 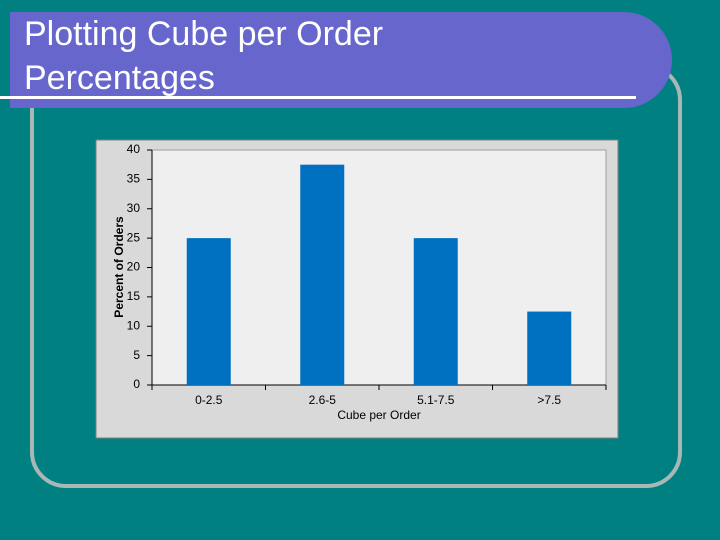 What do you see at coordinates (134, 179) in the screenshot?
I see `y-tick-label: 35` at bounding box center [134, 179].